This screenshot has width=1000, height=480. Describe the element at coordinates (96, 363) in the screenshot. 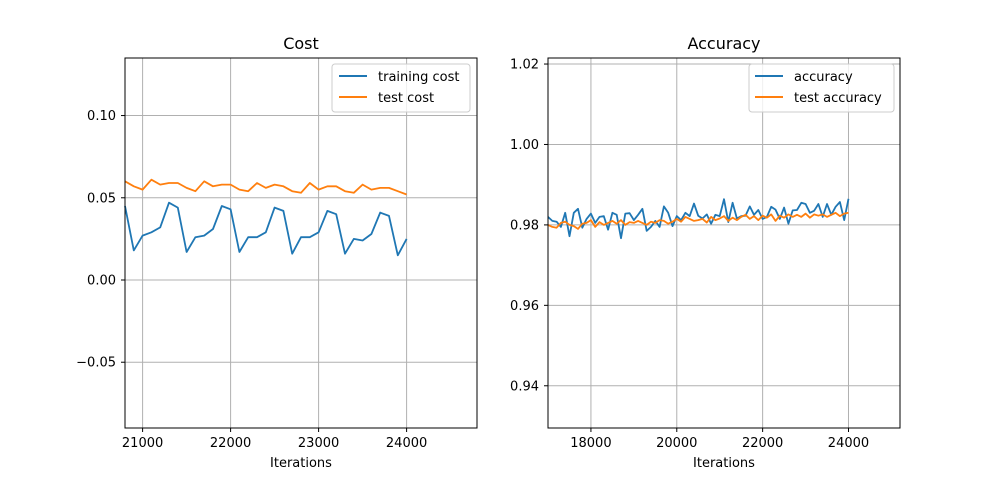

I see `y-tick-label: −0.05` at that location.